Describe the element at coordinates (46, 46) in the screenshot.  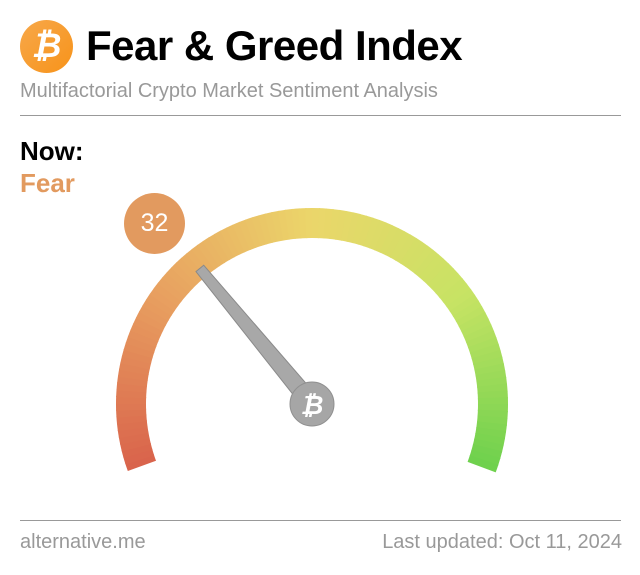
I see `bitcoin-logo-icon: ₿` at that location.